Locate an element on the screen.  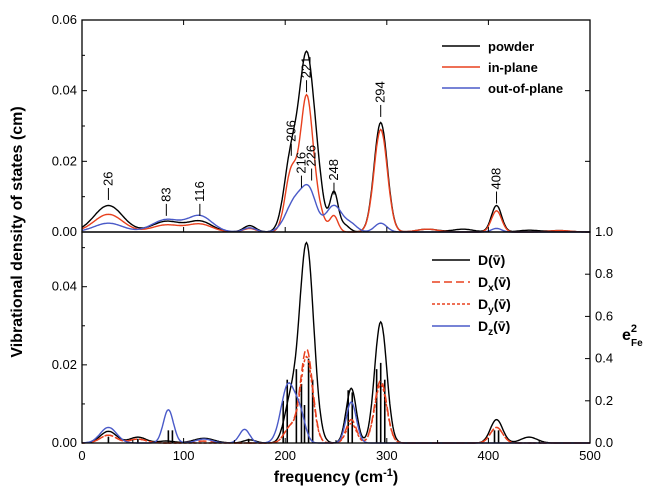
legend-label-Dz: Dz(v̄) is located at coordinates (494, 328).